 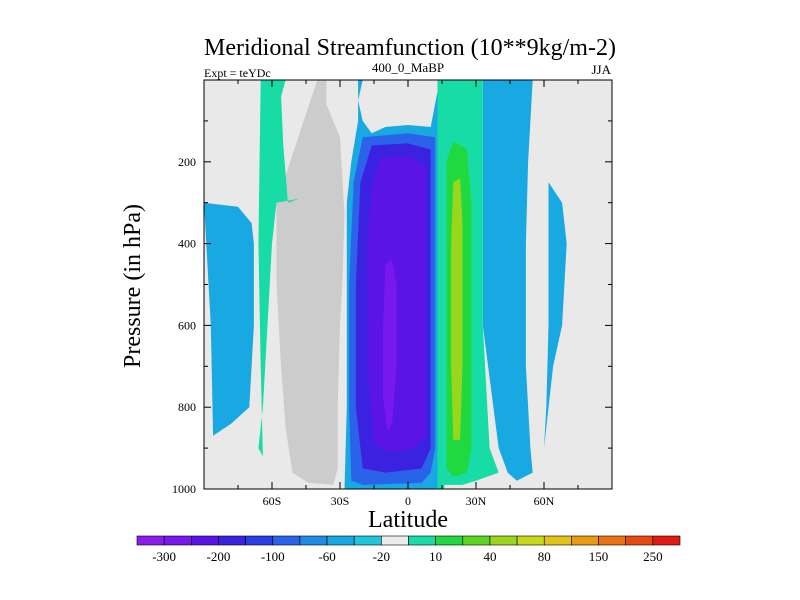 What do you see at coordinates (187, 325) in the screenshot?
I see `y-tick-label: 600` at bounding box center [187, 325].